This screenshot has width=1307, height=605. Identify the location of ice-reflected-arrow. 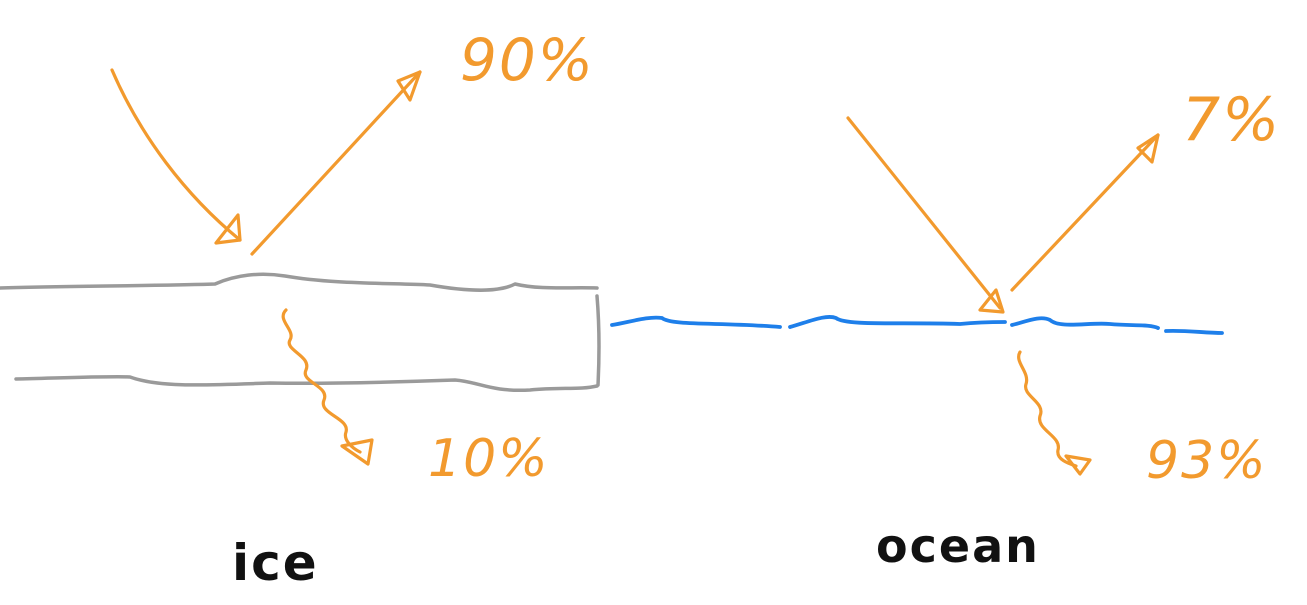
(336, 163).